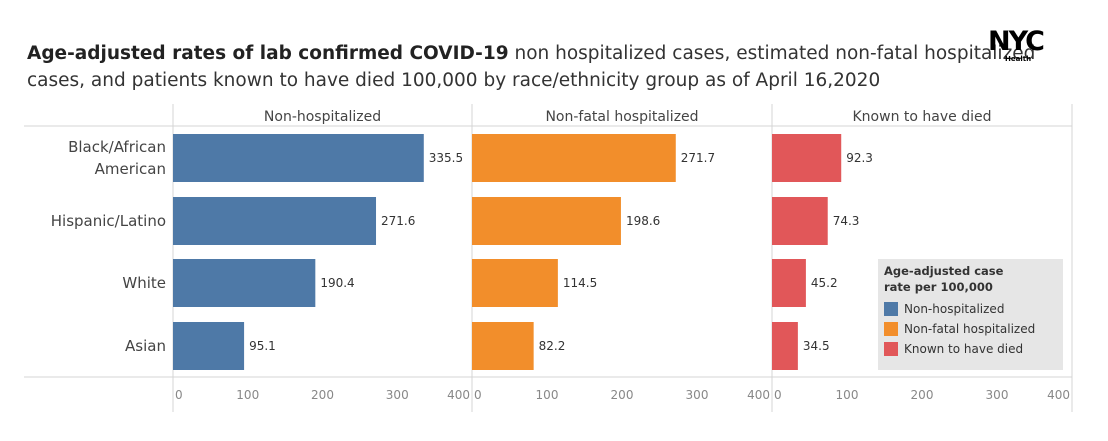  I want to click on legend-item-label: Known to have died, so click(964, 349).